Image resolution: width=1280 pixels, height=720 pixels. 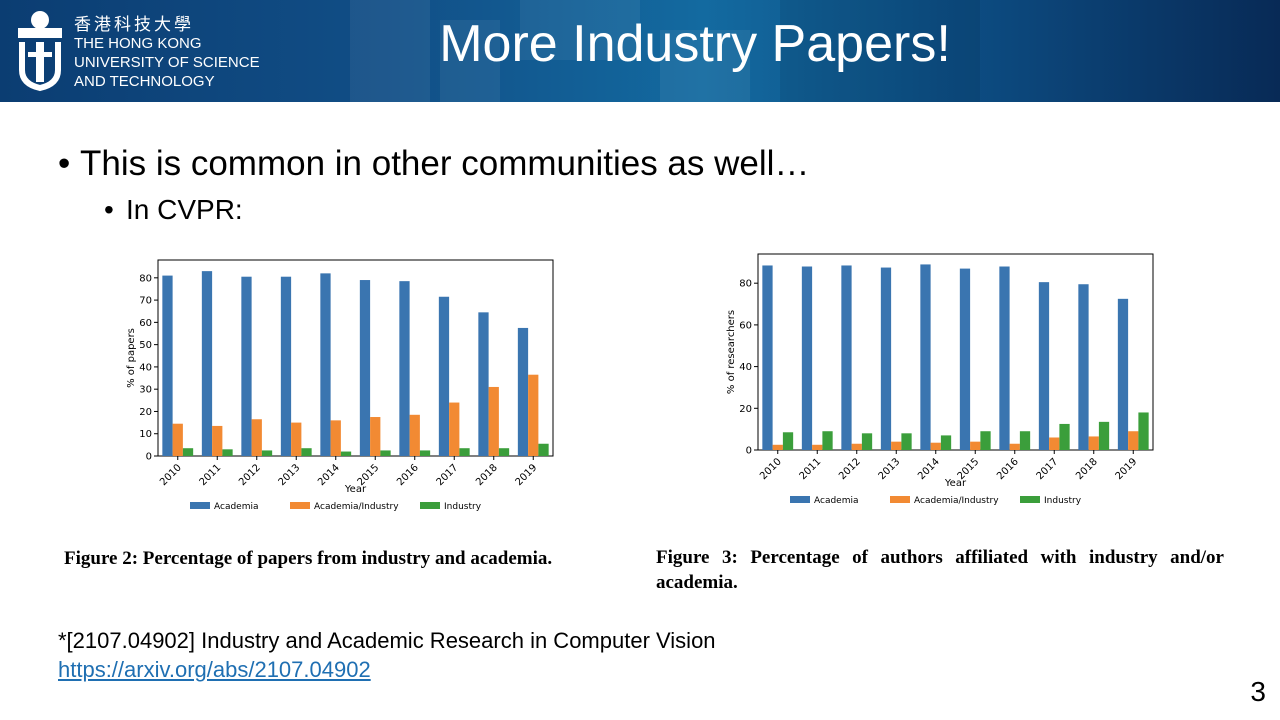 What do you see at coordinates (1258, 691) in the screenshot?
I see `page-number: 3` at bounding box center [1258, 691].